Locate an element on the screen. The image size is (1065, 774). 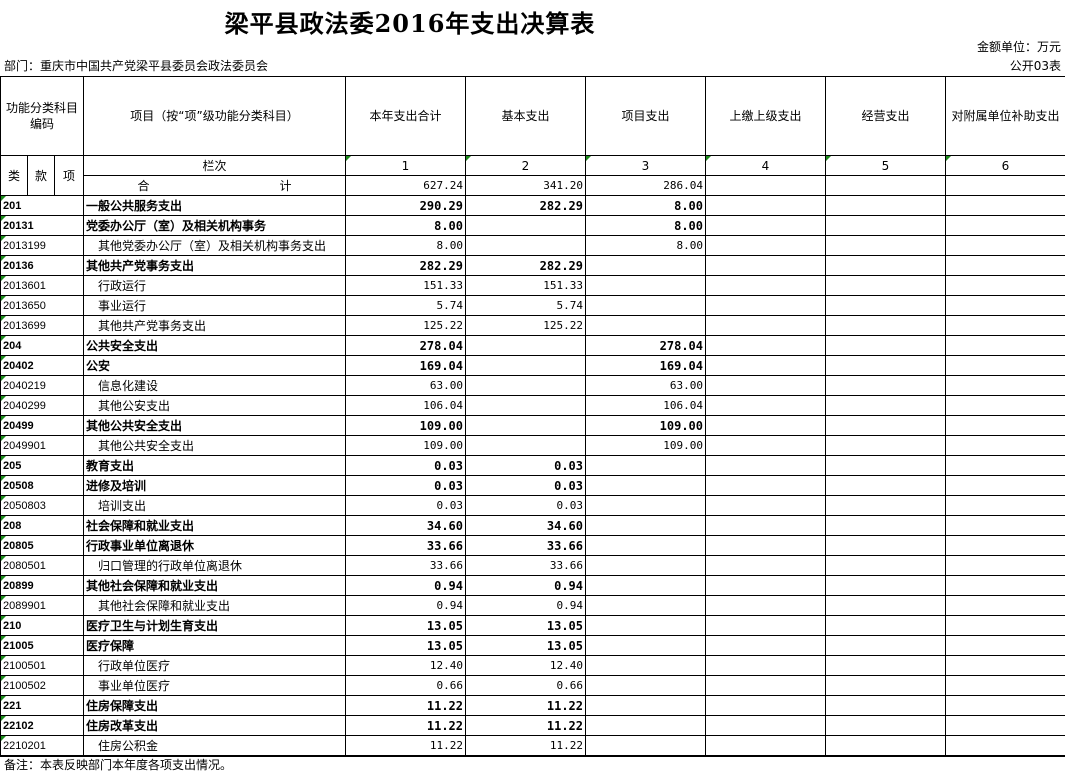
row-name: 住房改革支出 is located at coordinates (214, 725).